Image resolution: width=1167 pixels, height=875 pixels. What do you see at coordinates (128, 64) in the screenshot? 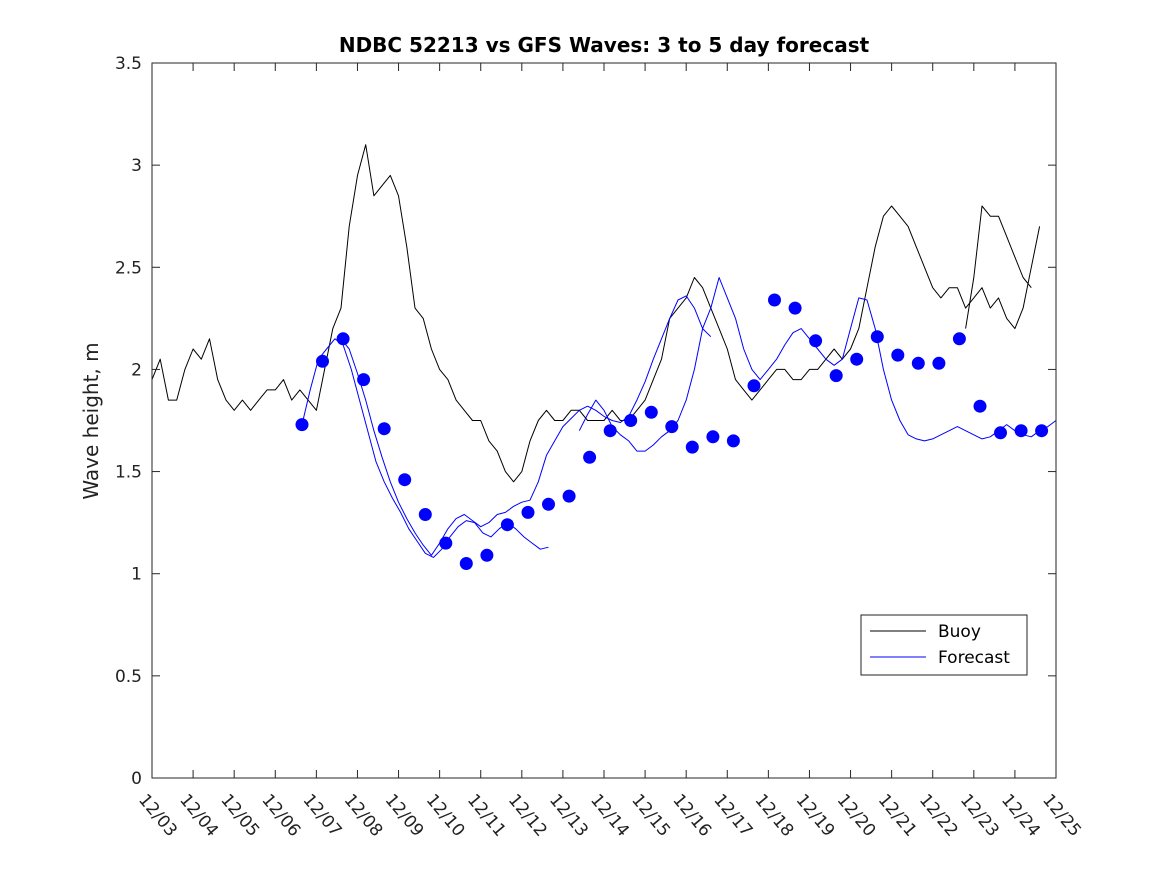
I see `y-tick-label-7: 3.5` at bounding box center [128, 64].